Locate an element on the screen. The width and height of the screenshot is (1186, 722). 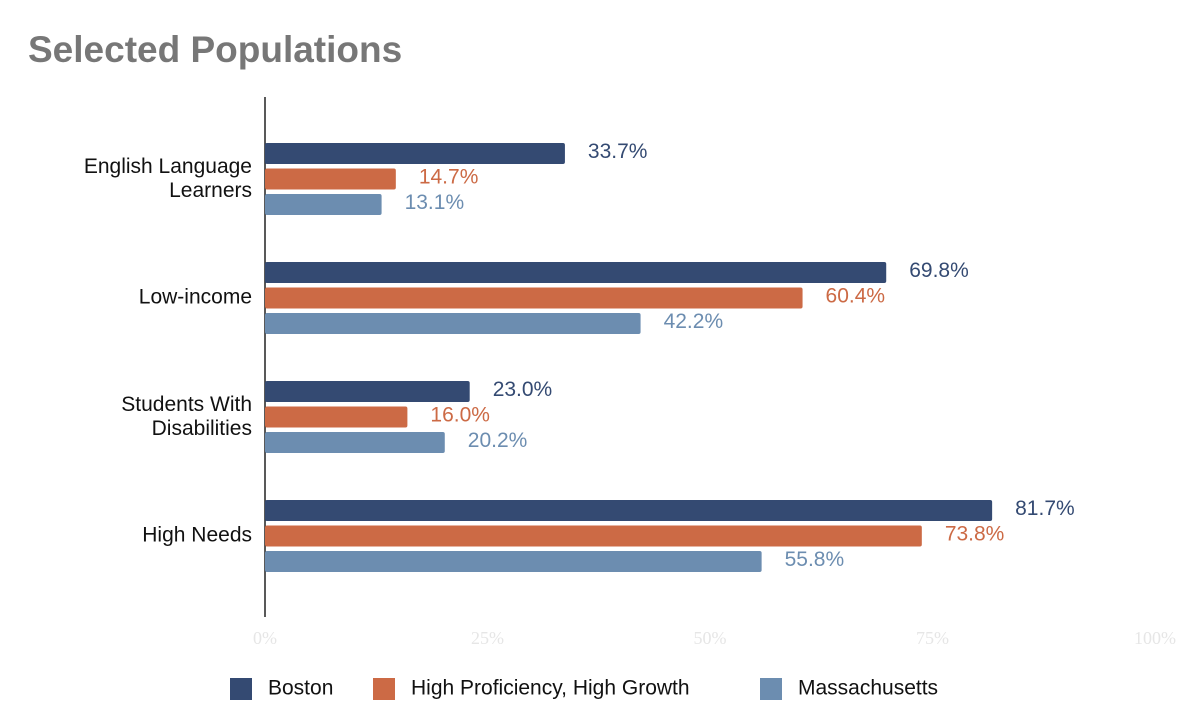
value-label: 16.0% is located at coordinates (460, 415).